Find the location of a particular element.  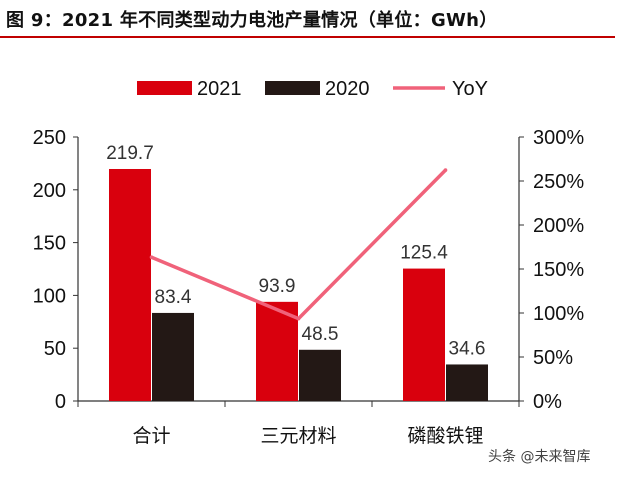

left-tick-label: 50 is located at coordinates (55, 349).